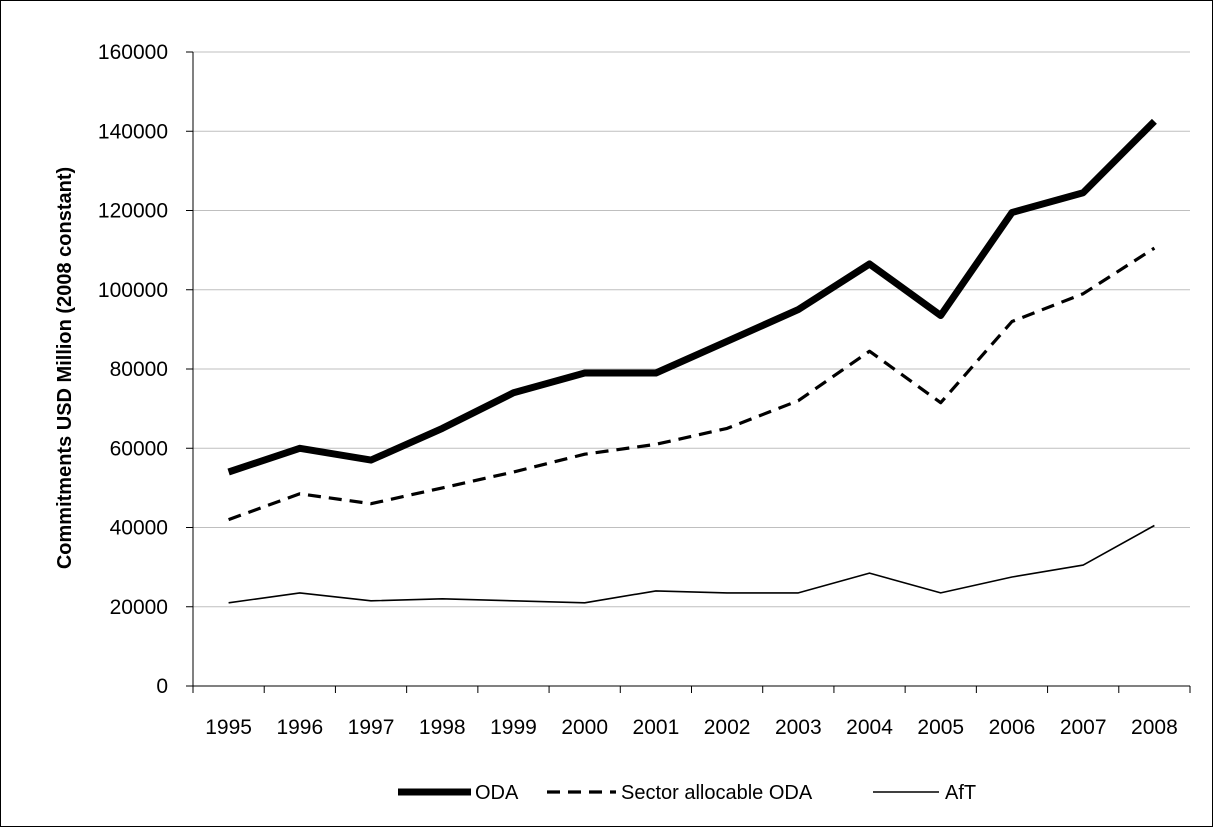 The width and height of the screenshot is (1213, 828). Describe the element at coordinates (228, 727) in the screenshot. I see `x-tick-label: 1995` at that location.